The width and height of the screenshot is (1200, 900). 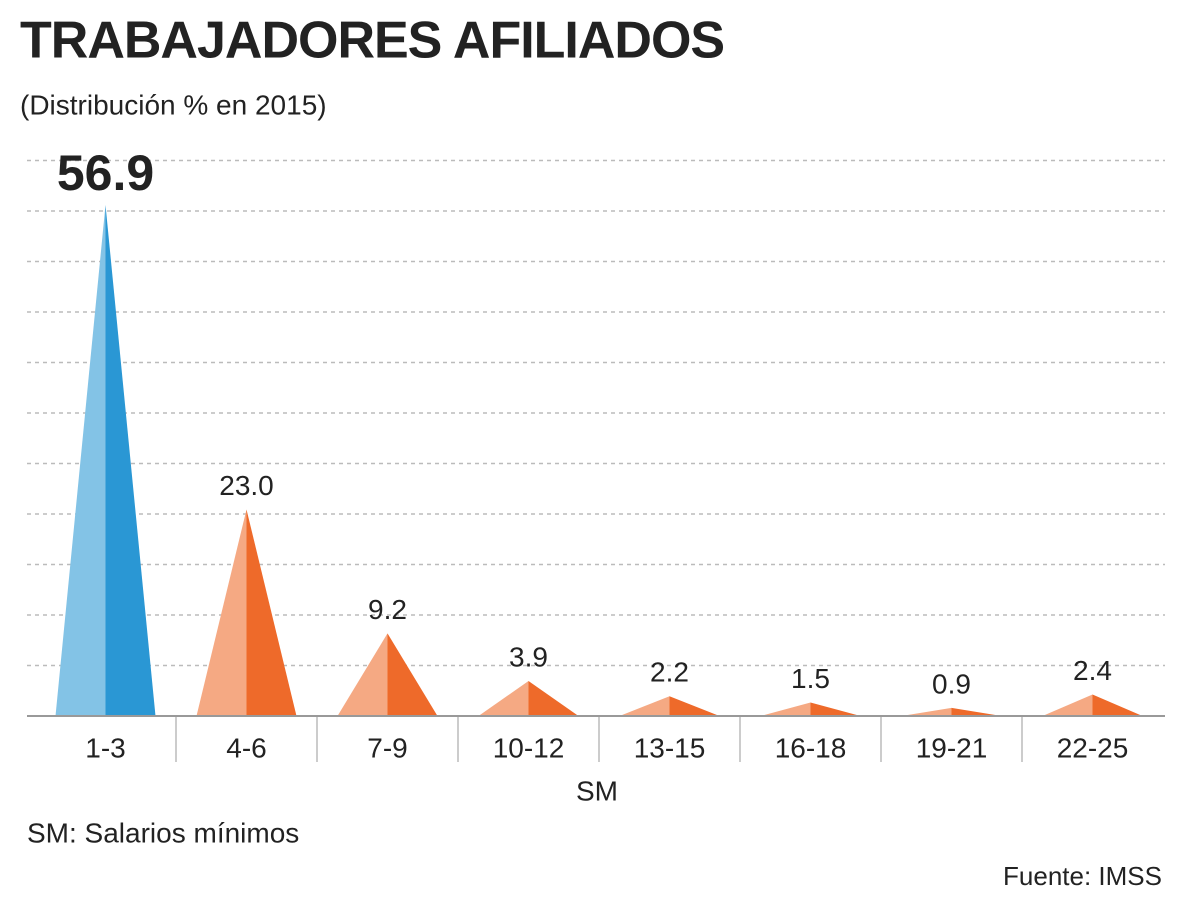 What do you see at coordinates (105, 747) in the screenshot?
I see `x-tick-label: 1-3` at bounding box center [105, 747].